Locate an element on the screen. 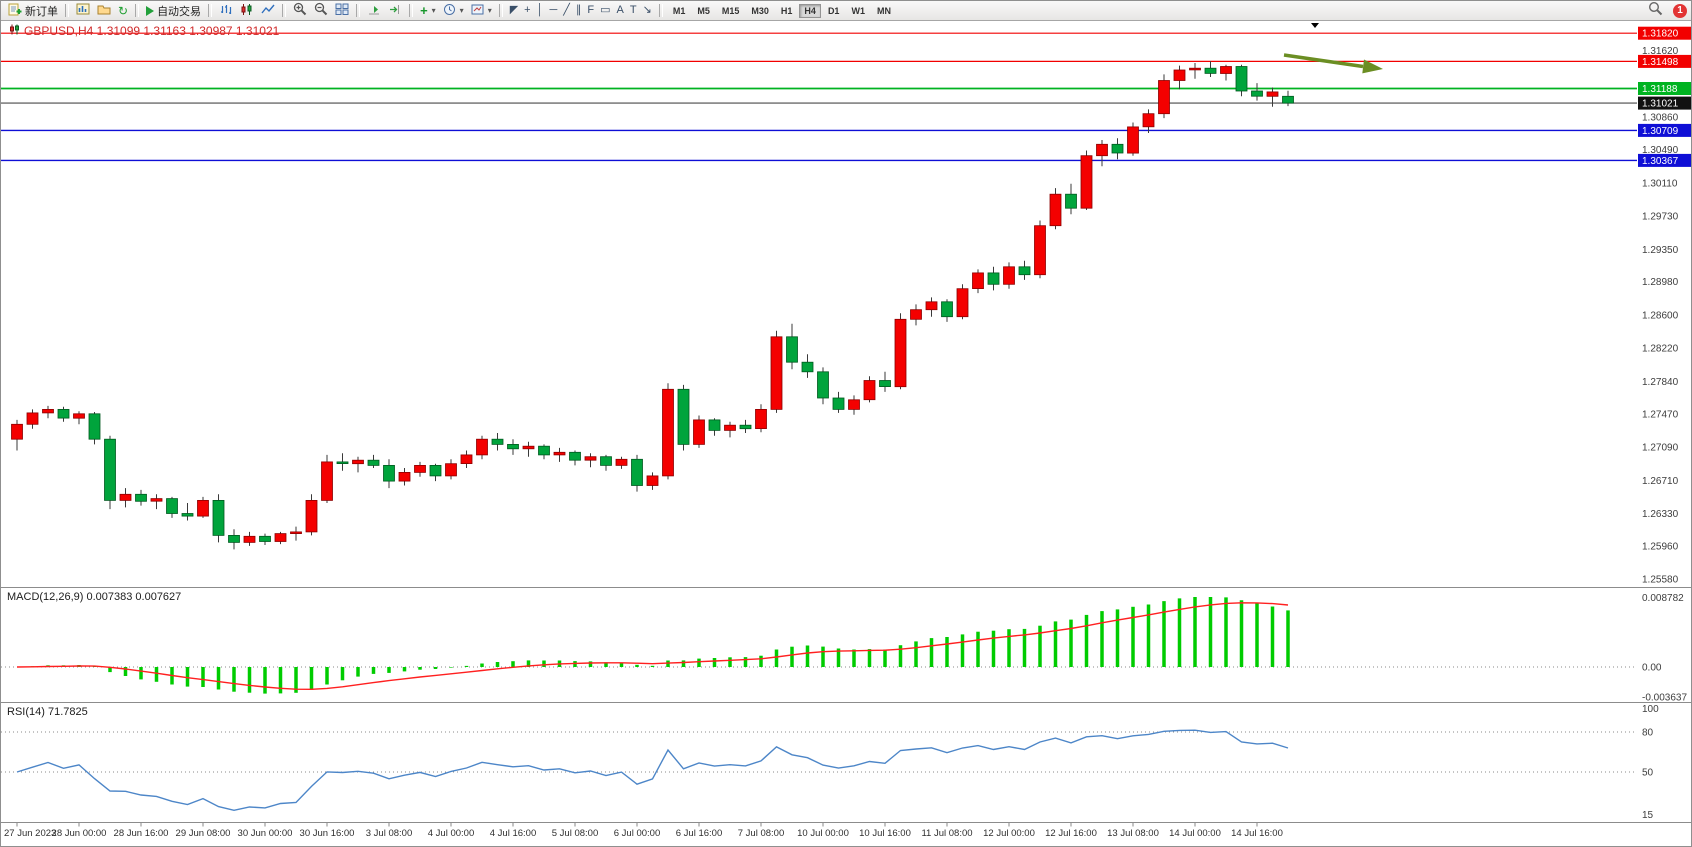 The height and width of the screenshot is (847, 1692). timeframe-d1-button: D1 is located at coordinates (834, 11).